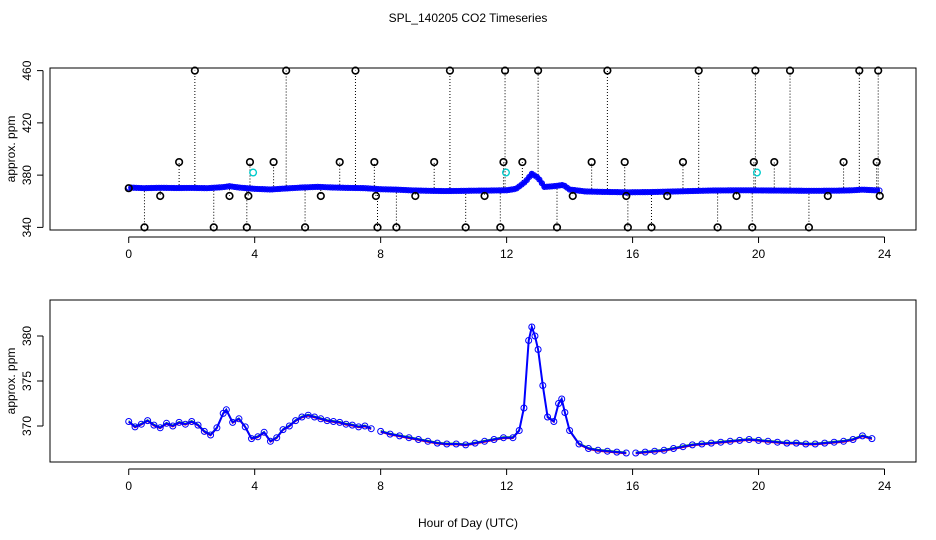 This screenshot has height=540, width=936. Describe the element at coordinates (27, 381) in the screenshot. I see `bottom-y-tick-label: 375` at that location.